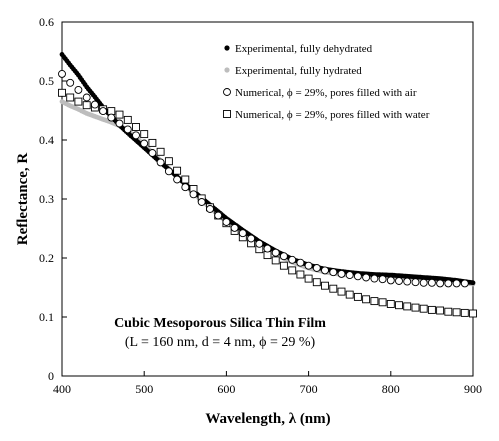 Image resolution: width=499 pixels, height=441 pixels. I want to click on y-tick-label: 0, so click(51, 376).